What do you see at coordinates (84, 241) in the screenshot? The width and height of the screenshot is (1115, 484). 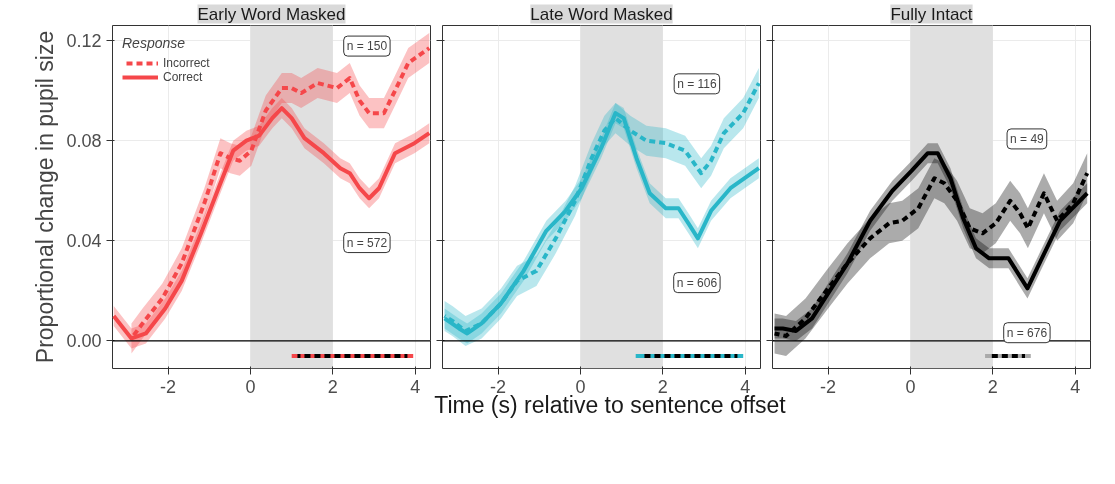 I see `y-tick-label: 0.04` at bounding box center [84, 241].